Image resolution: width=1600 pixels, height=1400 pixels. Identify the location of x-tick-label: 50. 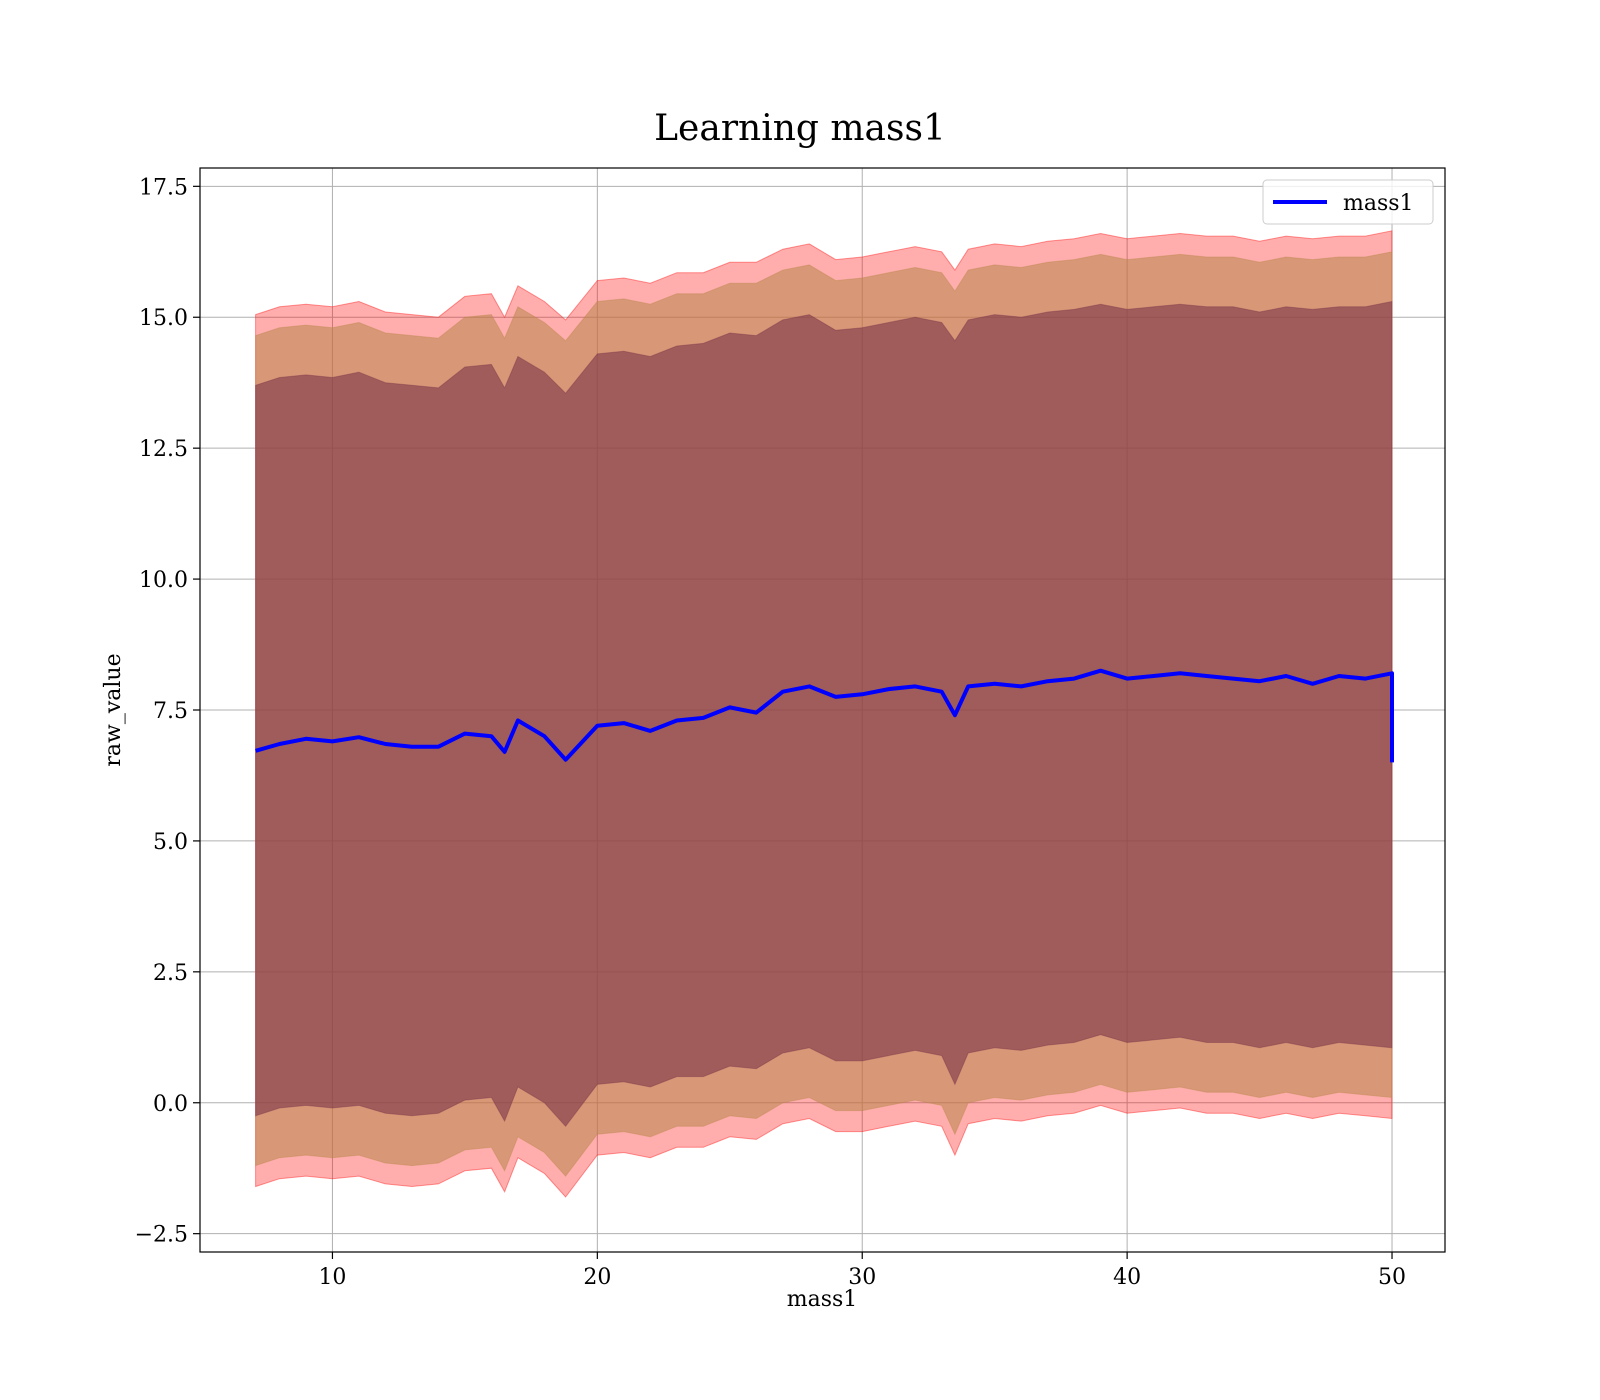
(1392, 1277).